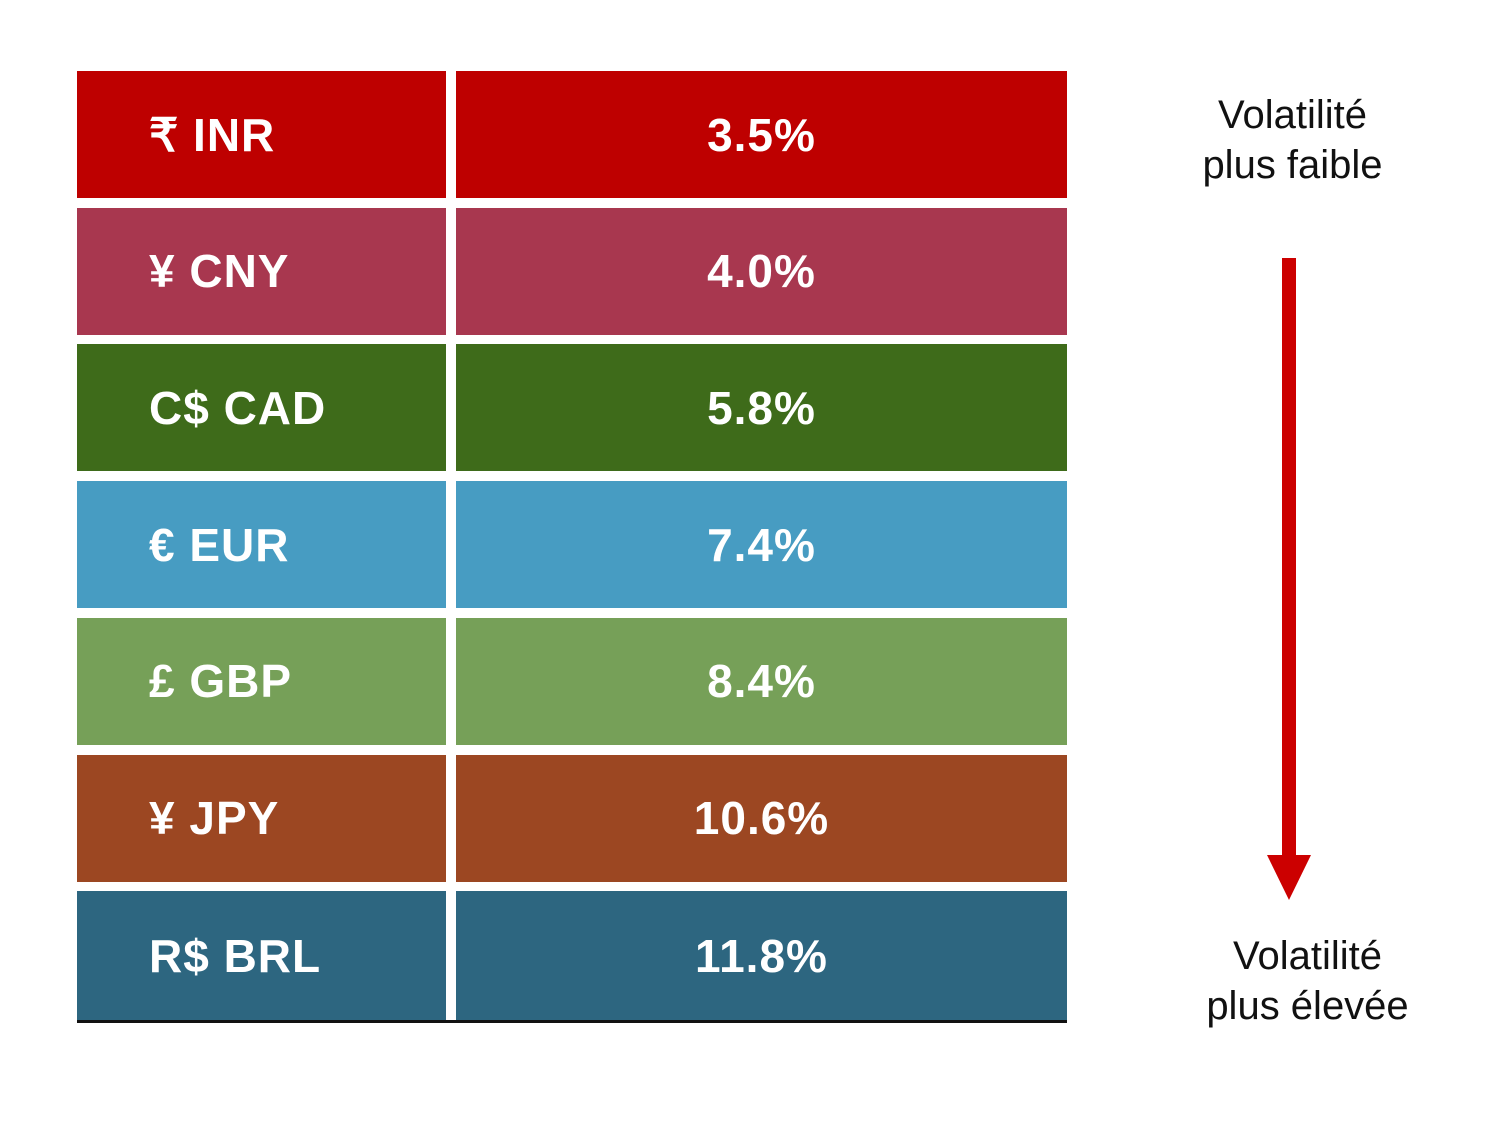 The height and width of the screenshot is (1141, 1493). I want to click on table-row: R$ BRL 11.8%, so click(572, 956).